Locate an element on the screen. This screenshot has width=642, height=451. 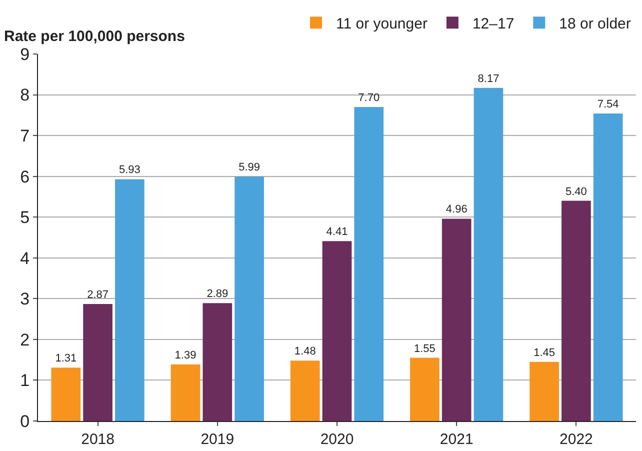
text: 4.41 is located at coordinates (337, 232).